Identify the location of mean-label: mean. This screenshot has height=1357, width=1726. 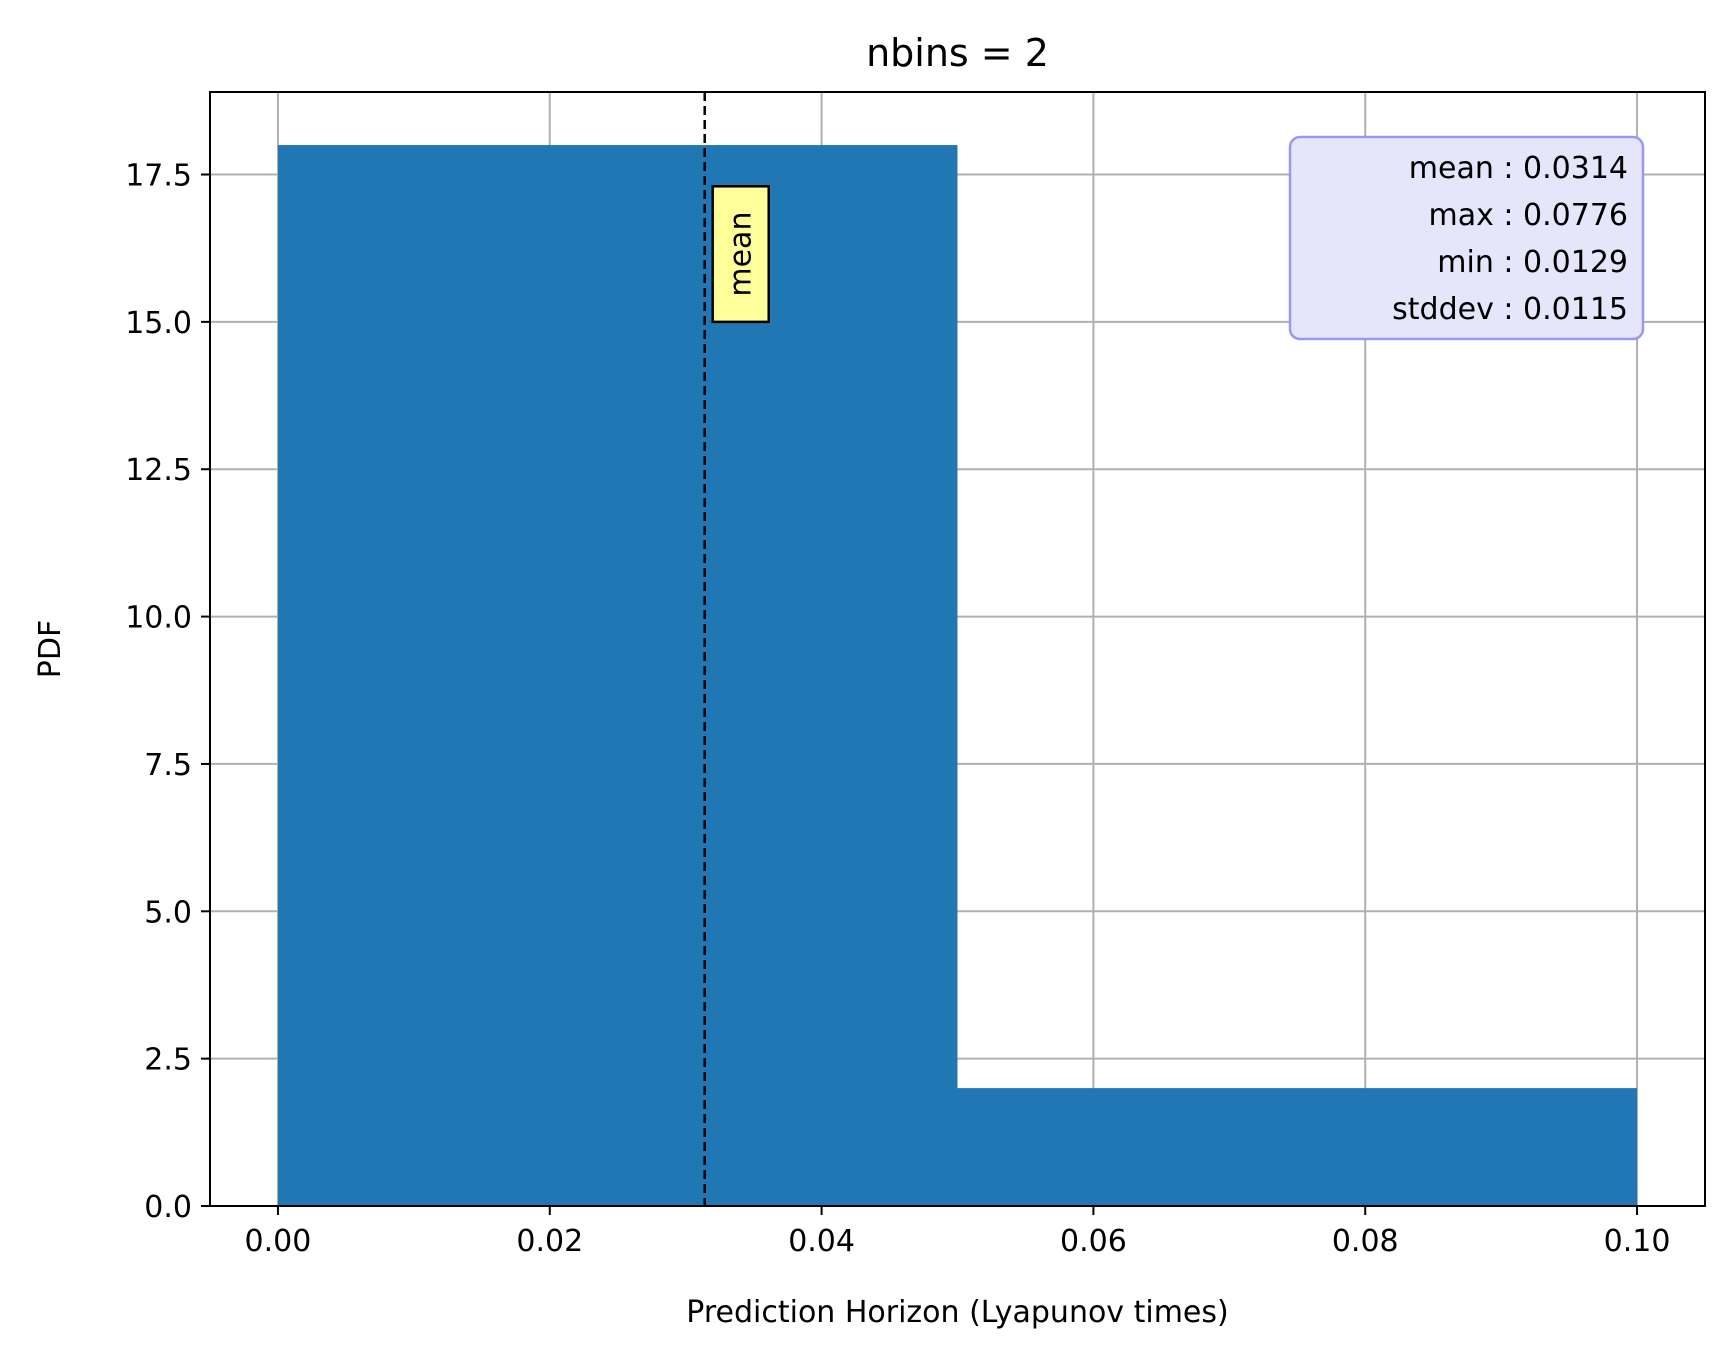
(741, 254).